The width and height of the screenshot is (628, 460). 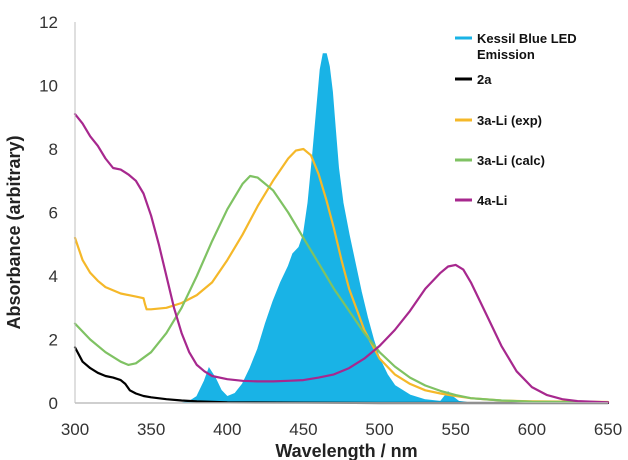 What do you see at coordinates (53, 403) in the screenshot?
I see `y-tick-label: 0` at bounding box center [53, 403].